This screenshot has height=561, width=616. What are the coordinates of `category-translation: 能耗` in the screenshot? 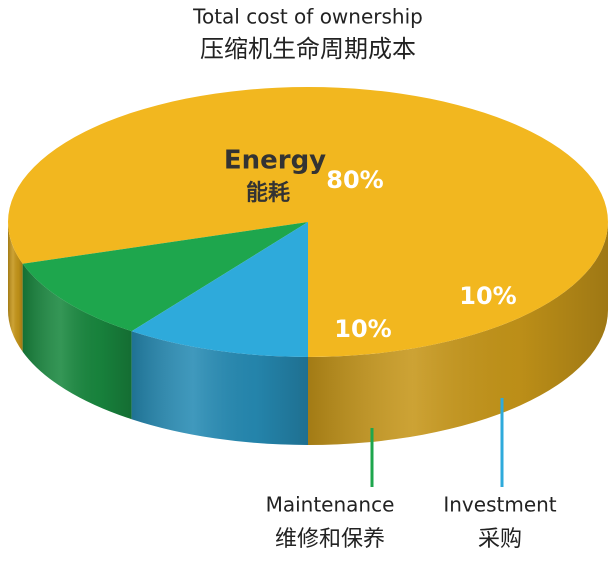 It's located at (268, 193).